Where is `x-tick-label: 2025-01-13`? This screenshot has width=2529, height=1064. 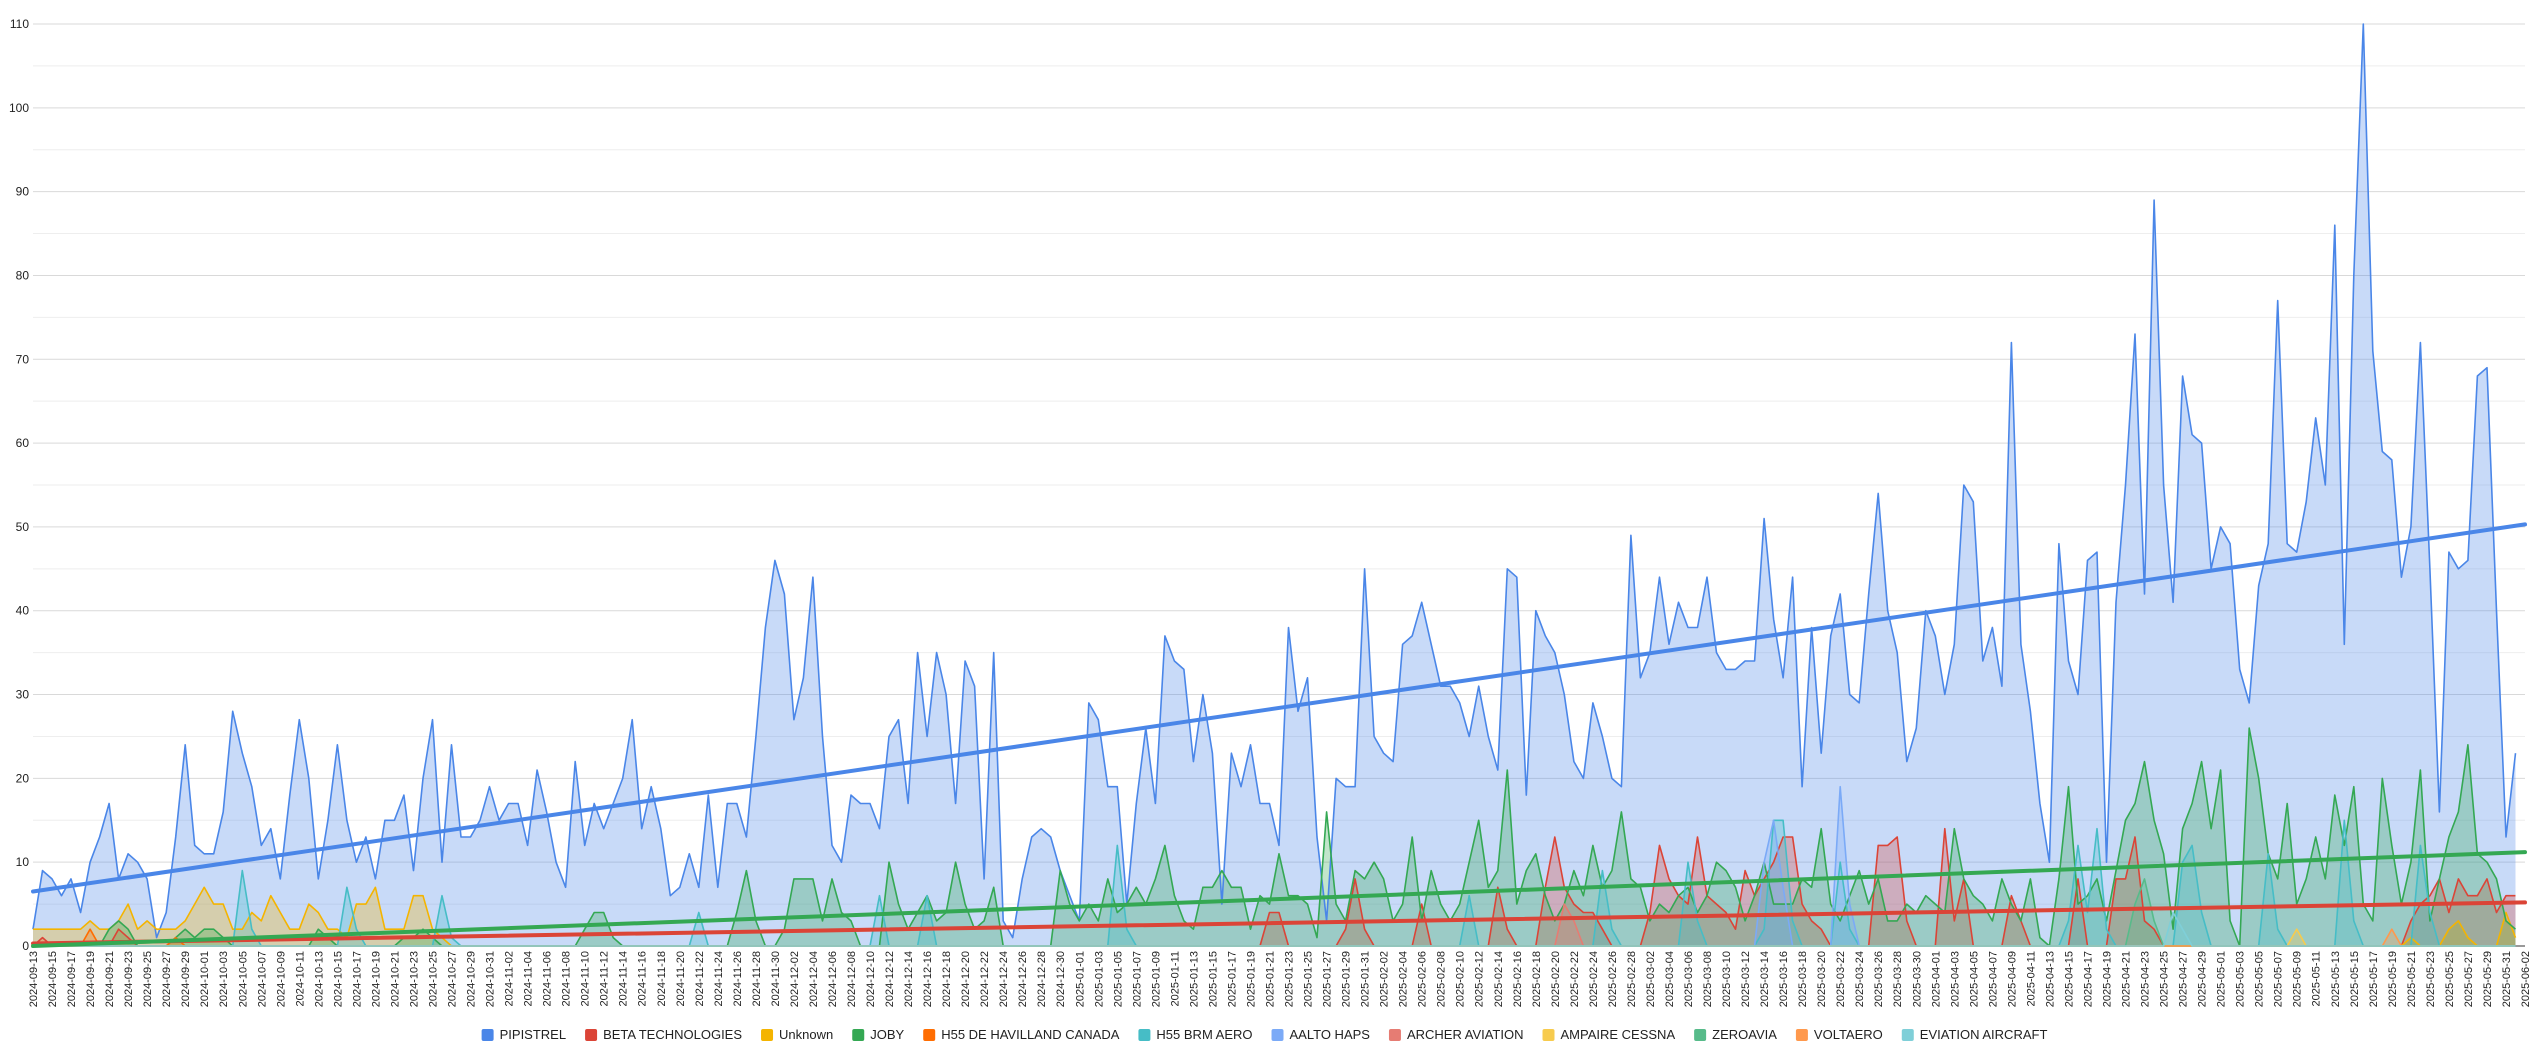
x-tick-label: 2025-01-13 is located at coordinates (1194, 979).